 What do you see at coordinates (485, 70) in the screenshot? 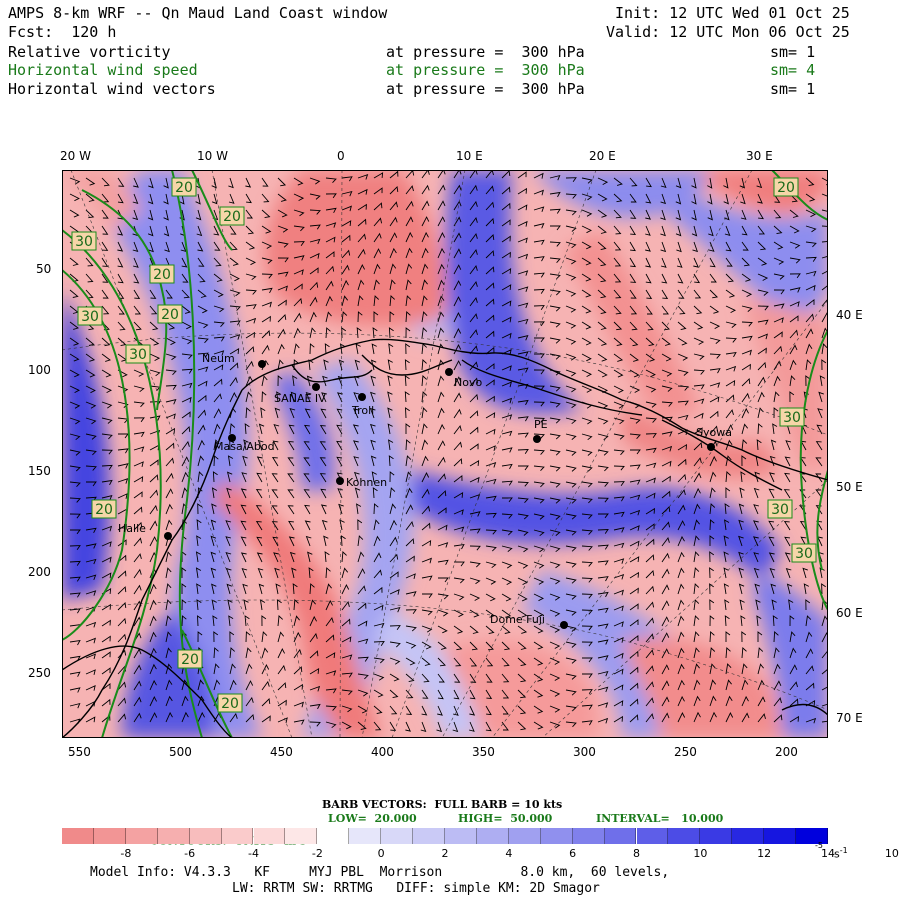
I see `field-level-wind-speed: at pressure = 300 hPa` at bounding box center [485, 70].